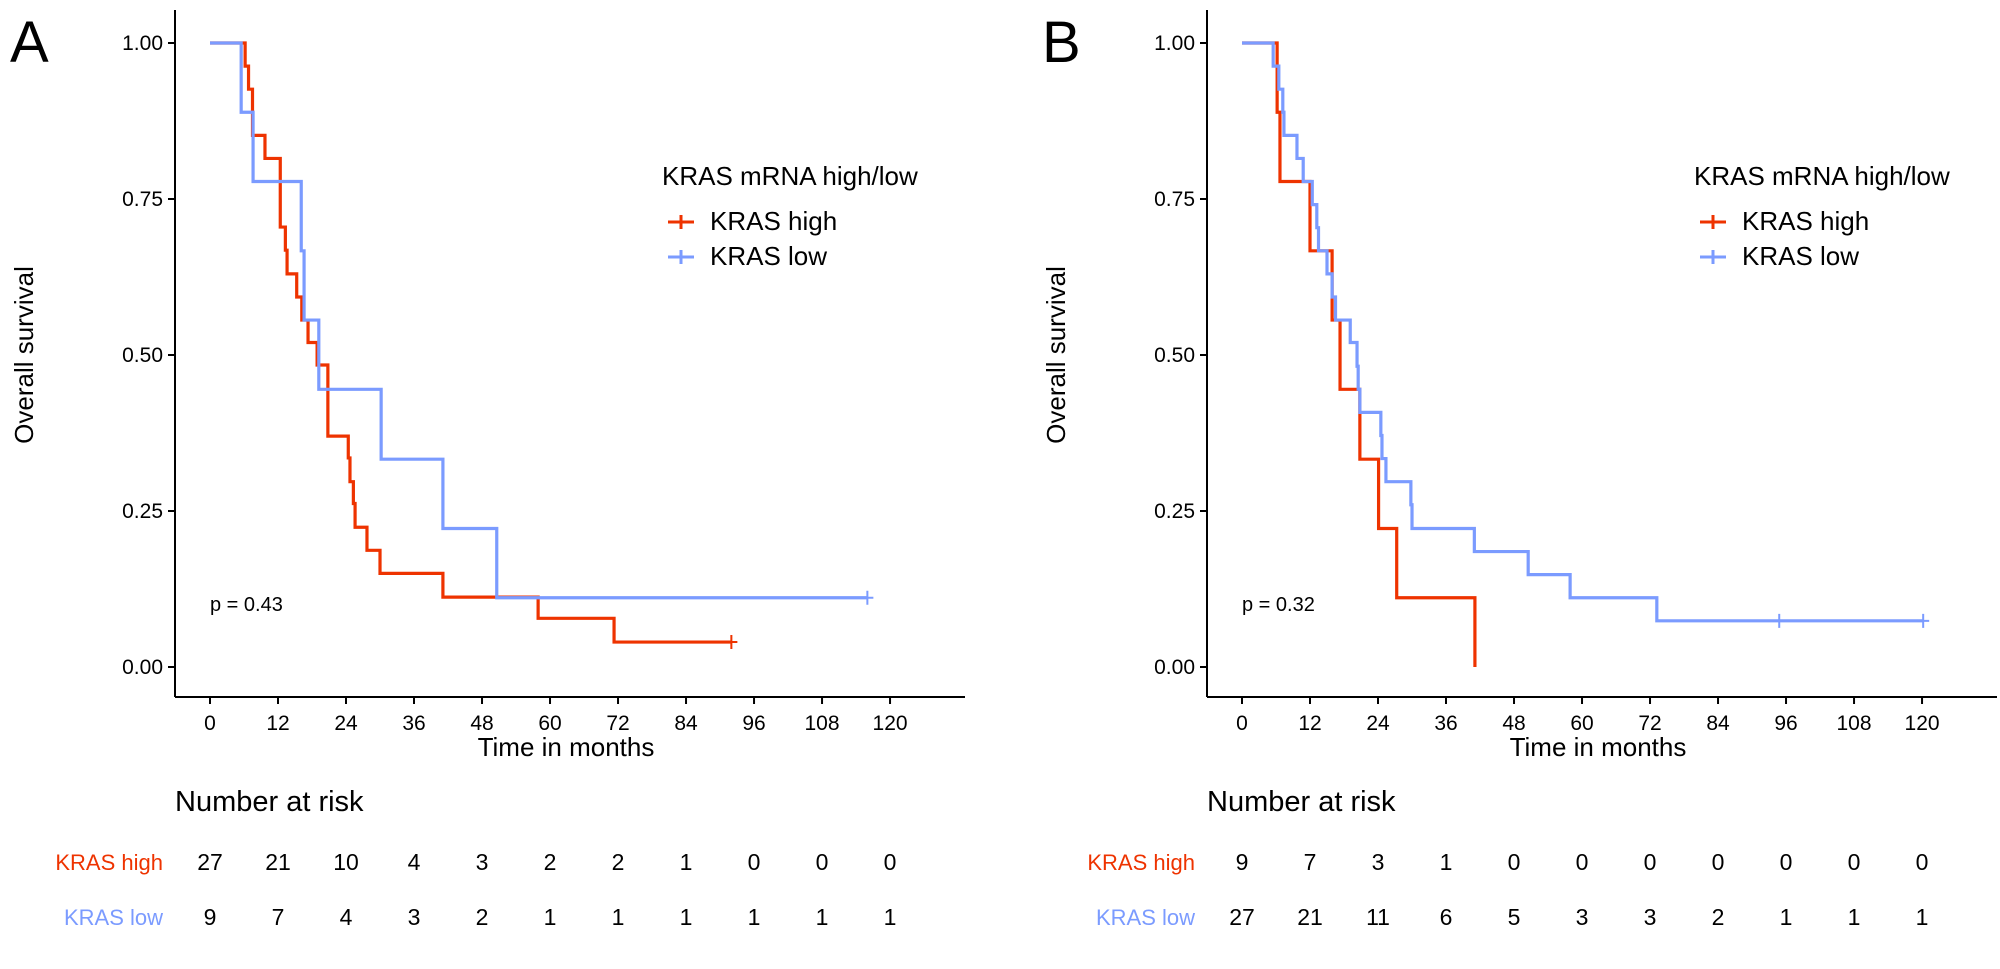 This screenshot has height=969, width=2000. What do you see at coordinates (1278, 605) in the screenshot?
I see `p-value-annotation: p = 0.32` at bounding box center [1278, 605].